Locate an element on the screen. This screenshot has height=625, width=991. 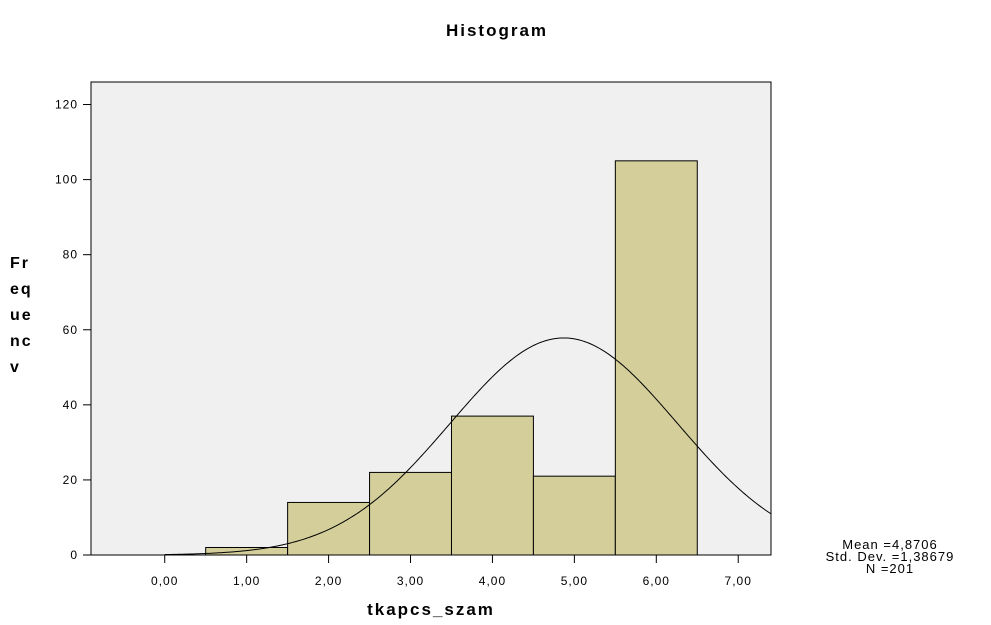
y-tick-label-0: 0 is located at coordinates (74, 555).